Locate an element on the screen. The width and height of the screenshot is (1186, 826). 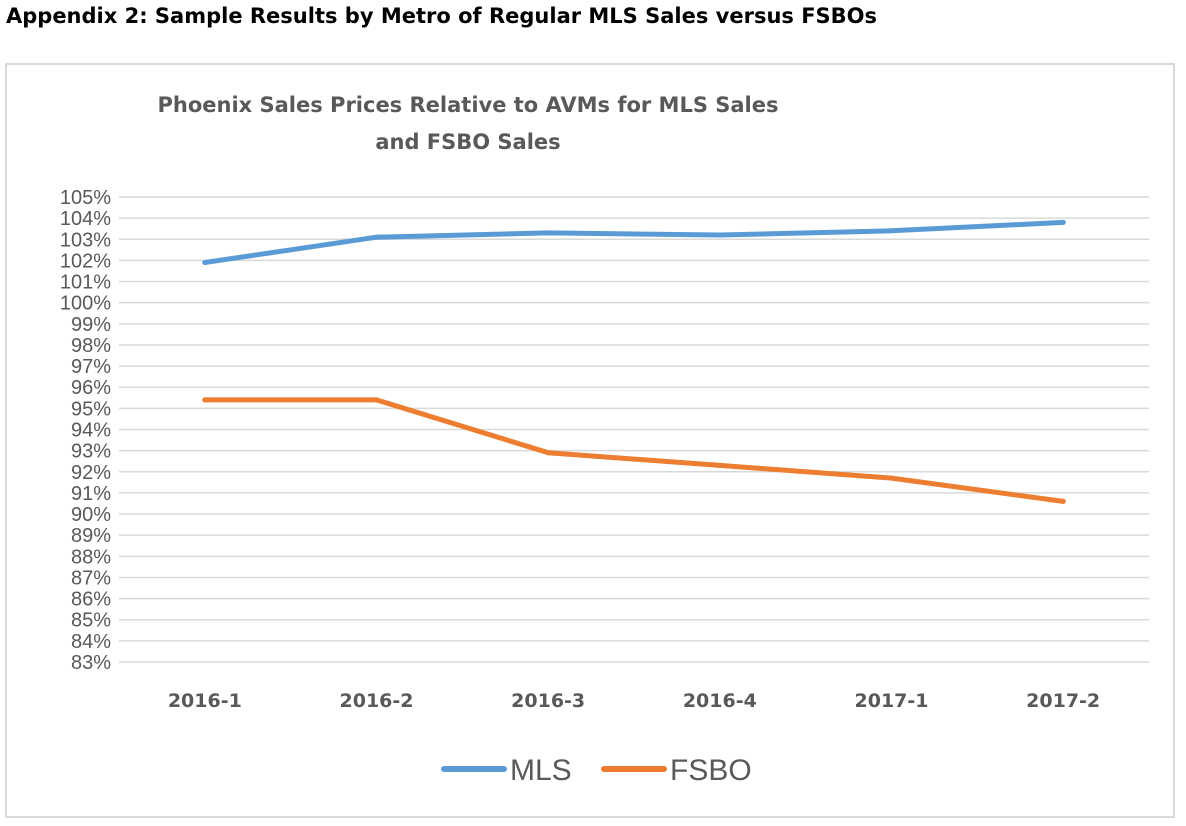
y-tick-label: 103% is located at coordinates (85, 240).